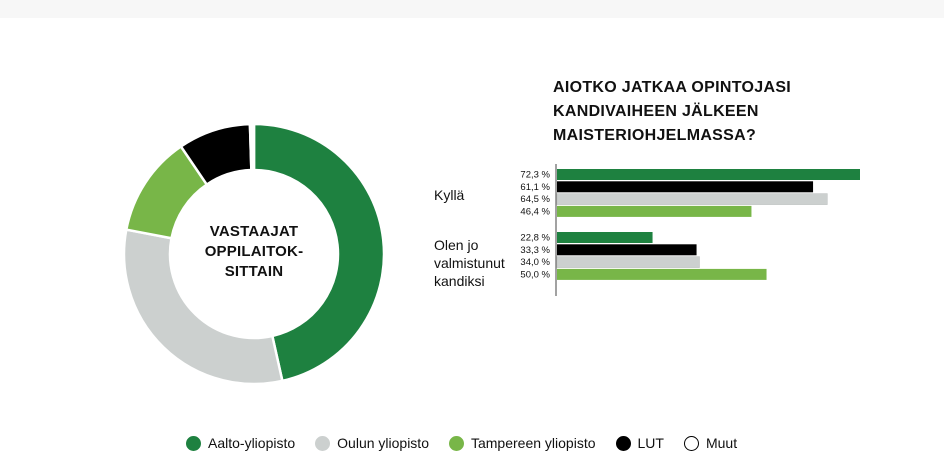  Describe the element at coordinates (655, 135) in the screenshot. I see `bar-title-line: MAISTERIOHJELMASSA?` at that location.